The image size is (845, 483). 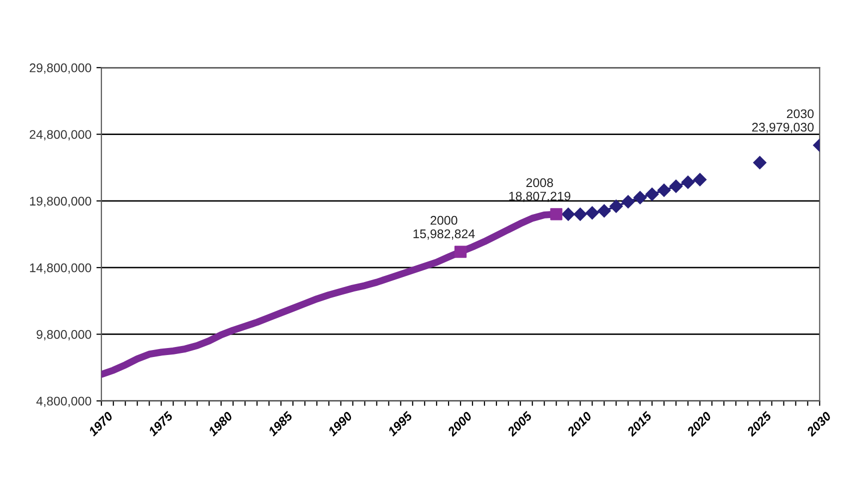 What do you see at coordinates (61, 135) in the screenshot?
I see `y-tick-label: 24,800,000` at bounding box center [61, 135].